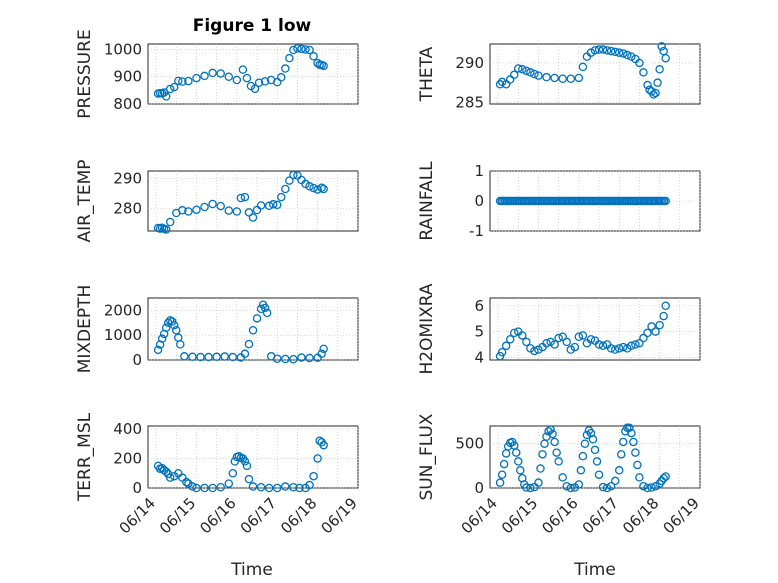  I want to click on y-tick-label: 5, so click(479, 332).